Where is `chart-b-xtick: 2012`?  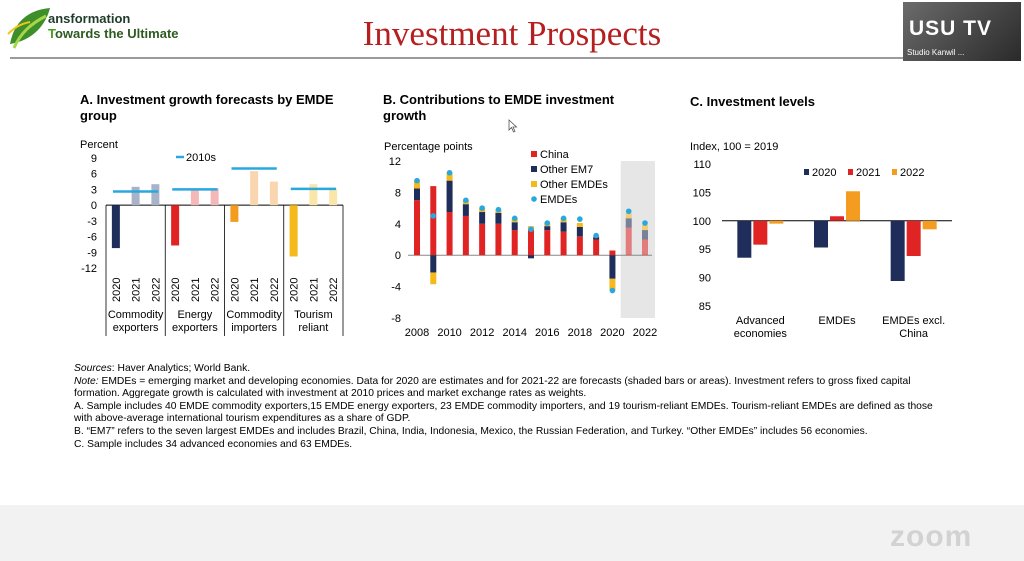
chart-b-xtick: 2012 is located at coordinates (482, 333).